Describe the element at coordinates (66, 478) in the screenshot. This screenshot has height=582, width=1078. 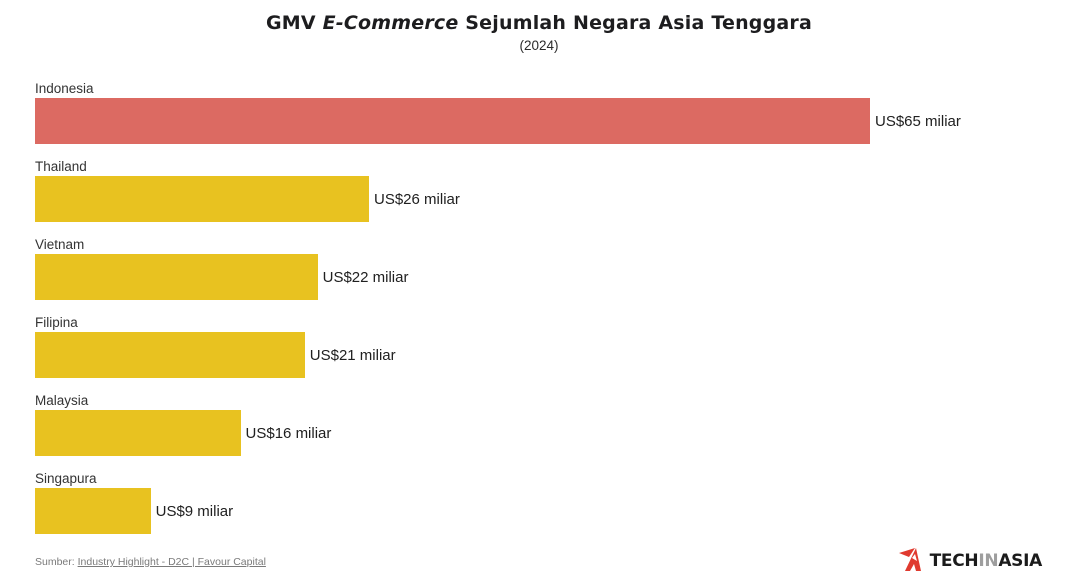
I see `category-label: Singapura` at that location.